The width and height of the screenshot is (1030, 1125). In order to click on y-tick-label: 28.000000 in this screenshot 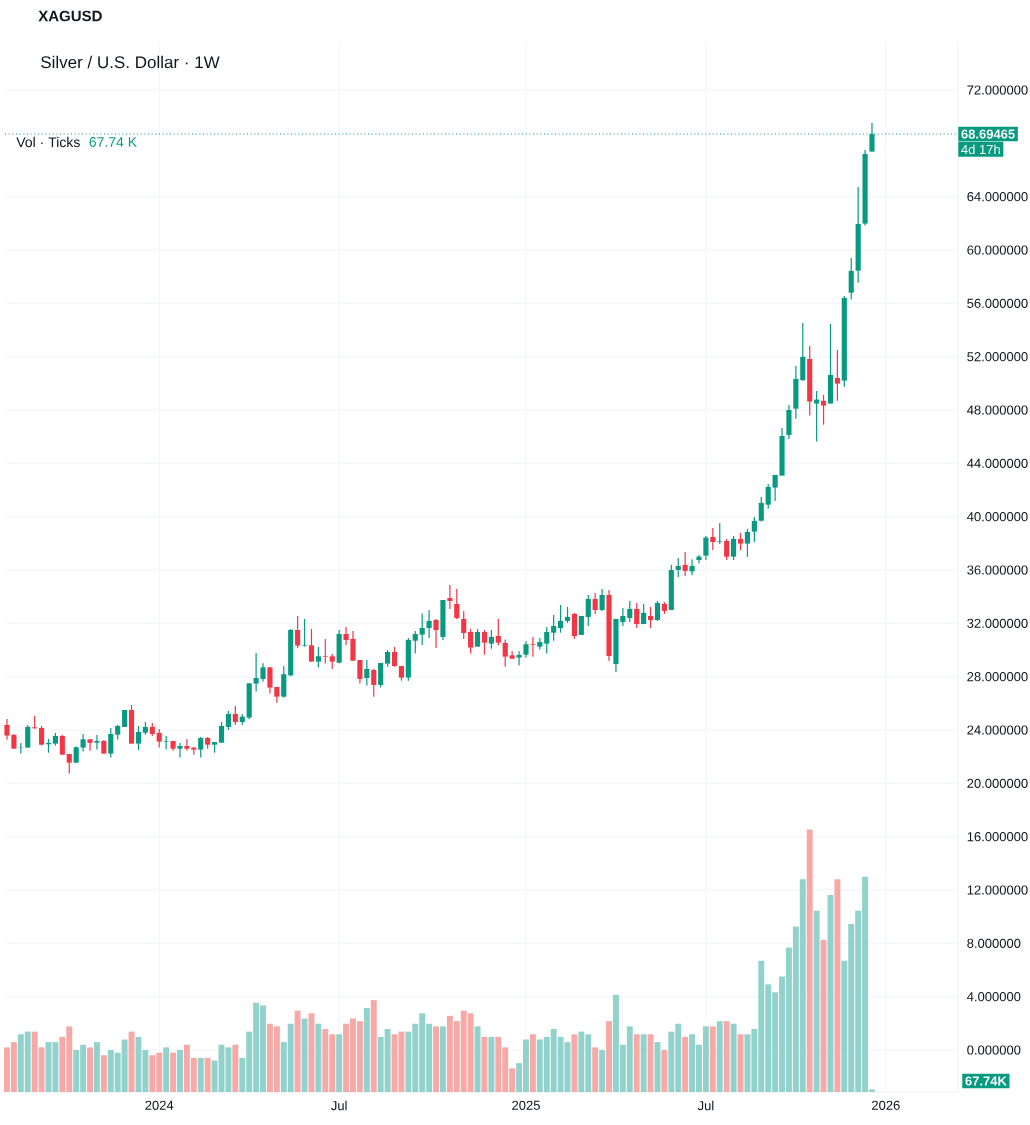, I will do `click(997, 677)`.